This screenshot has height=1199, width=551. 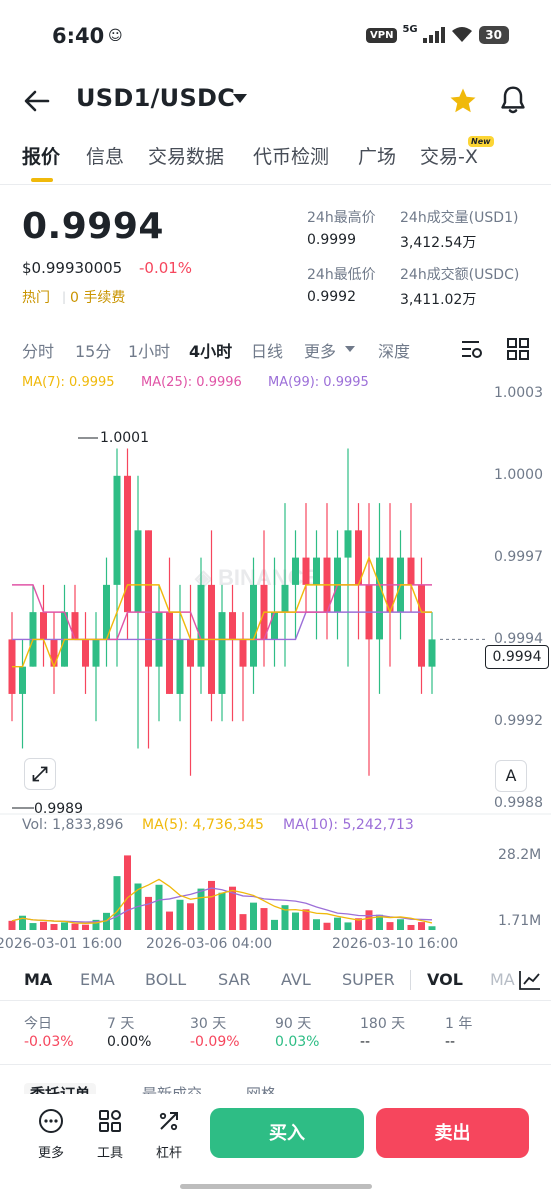 I want to click on chevron-down-icon, so click(x=350, y=349).